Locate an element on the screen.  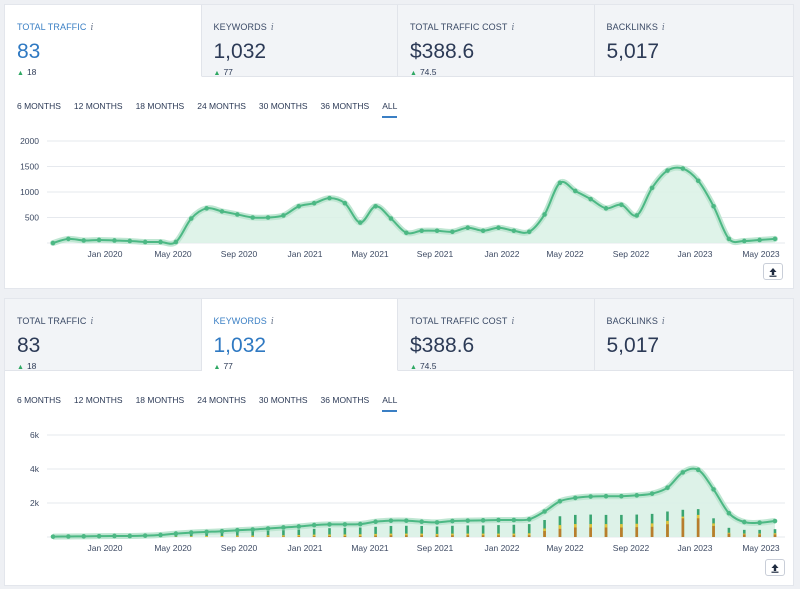
metric-delta: 74.5 is located at coordinates (428, 366).